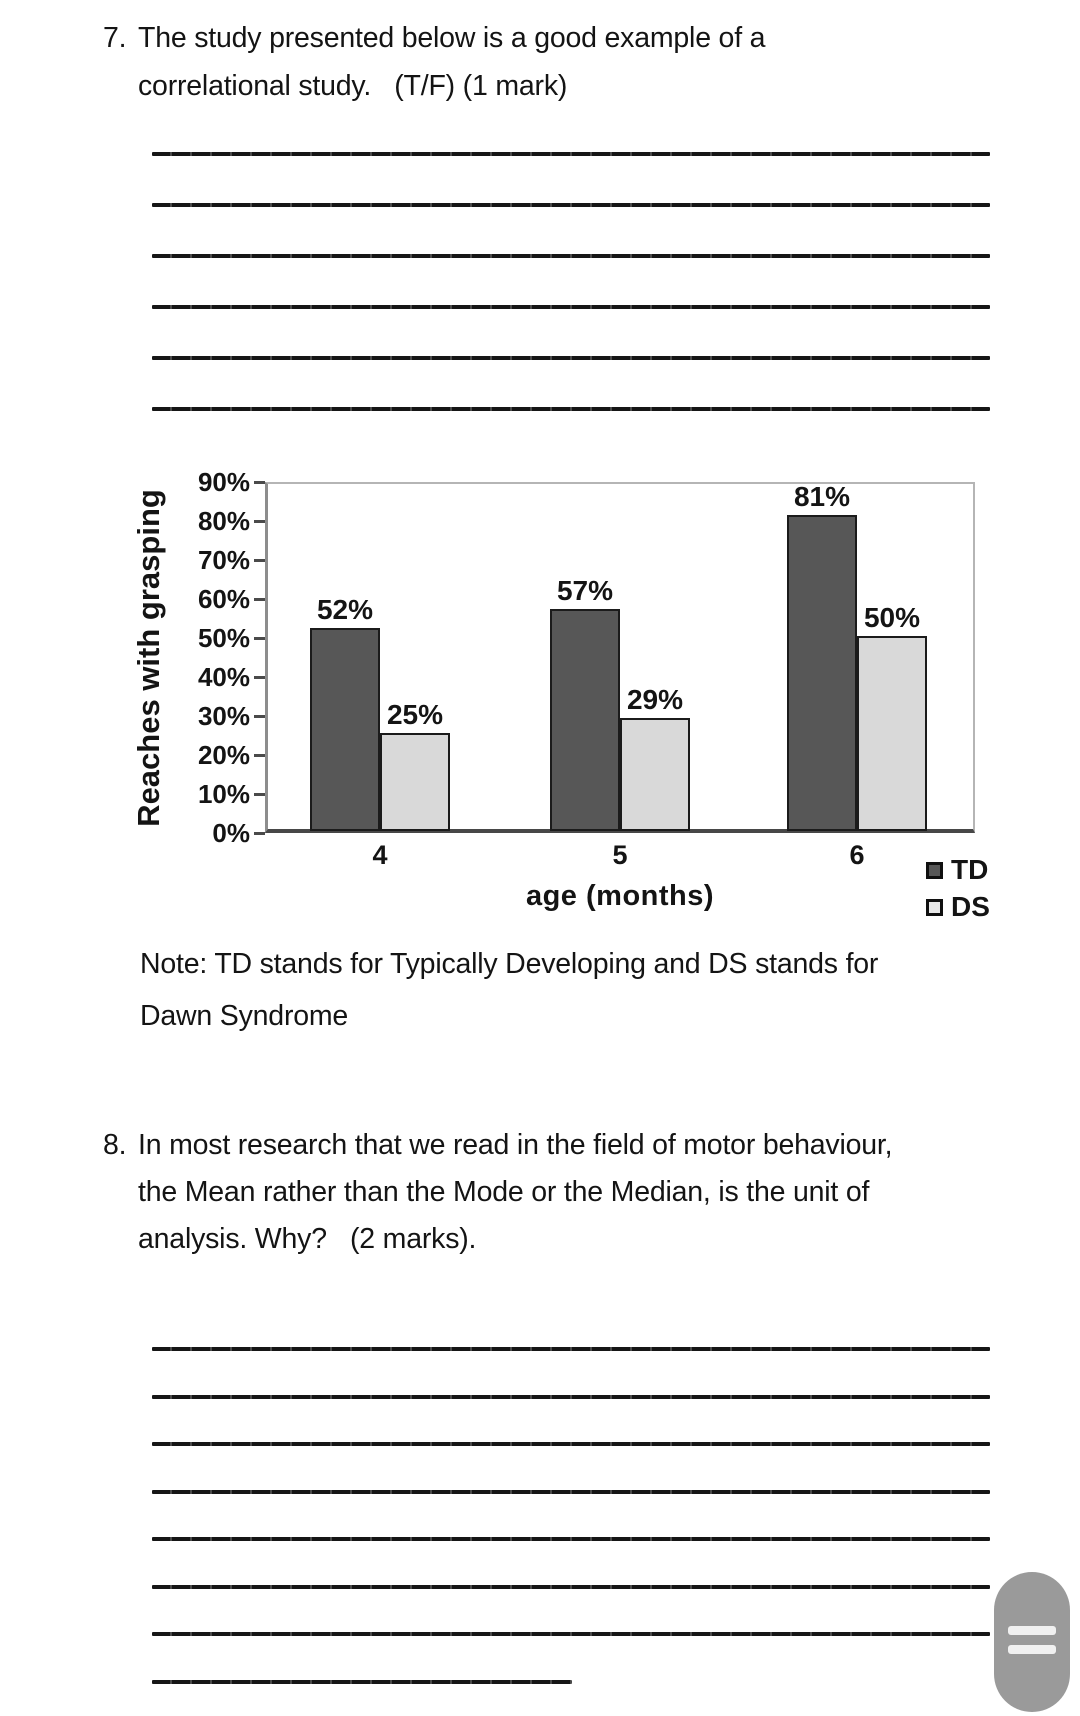  What do you see at coordinates (223, 560) in the screenshot?
I see `y-axis-tick-label: 70%` at bounding box center [223, 560].